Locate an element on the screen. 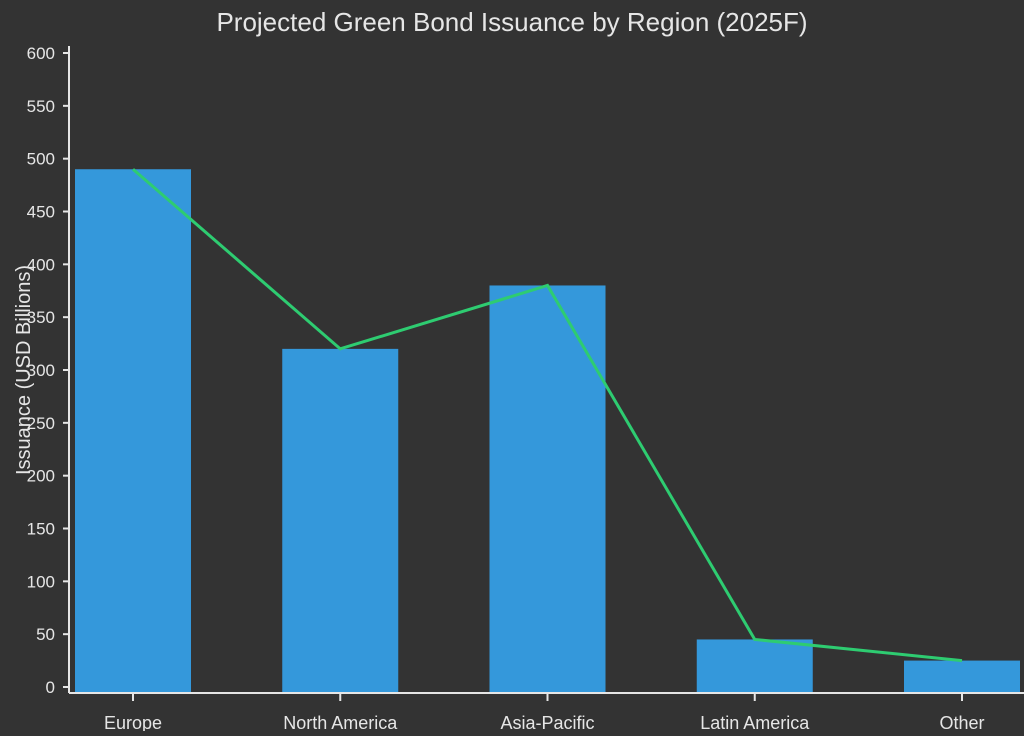  y-tick-label: 350 is located at coordinates (41, 317).